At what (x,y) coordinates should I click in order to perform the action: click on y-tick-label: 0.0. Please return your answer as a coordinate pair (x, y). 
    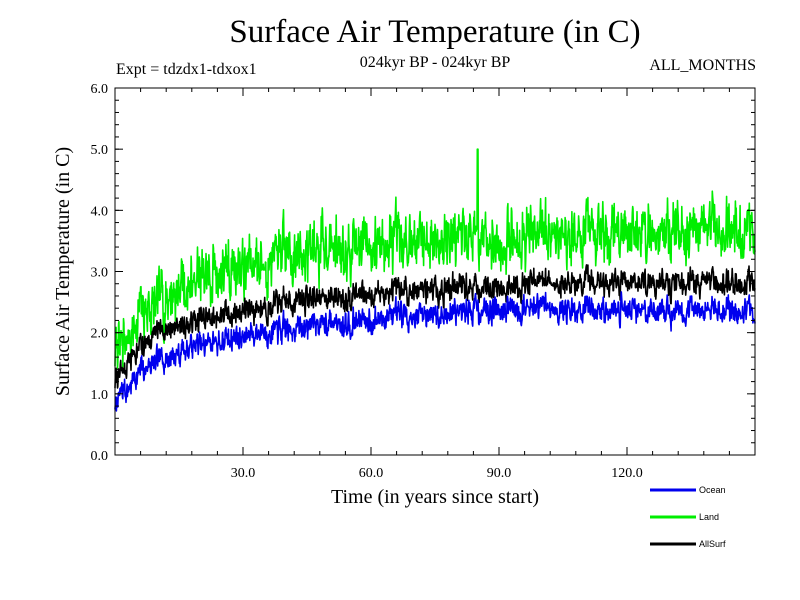
    Looking at the image, I should click on (100, 456).